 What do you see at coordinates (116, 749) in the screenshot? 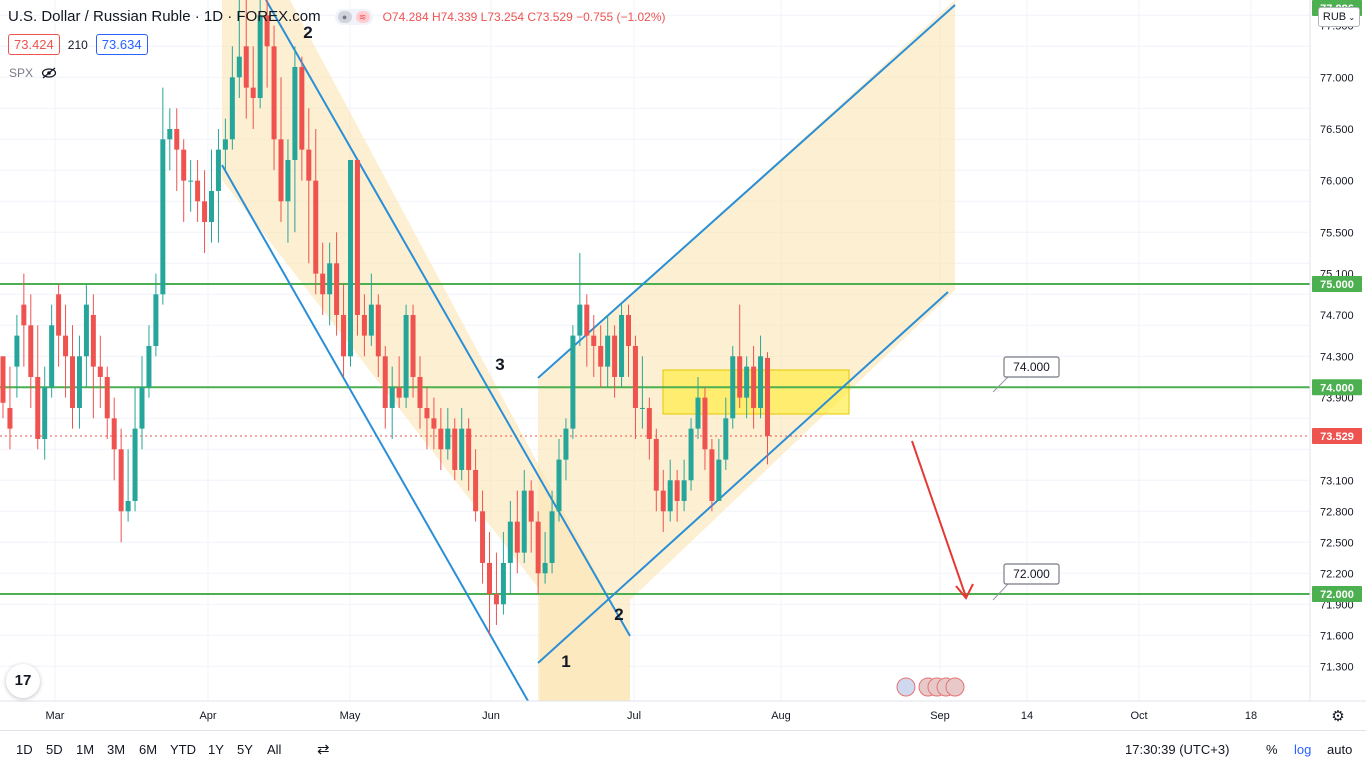
I see `tf-3m: 3M` at bounding box center [116, 749].